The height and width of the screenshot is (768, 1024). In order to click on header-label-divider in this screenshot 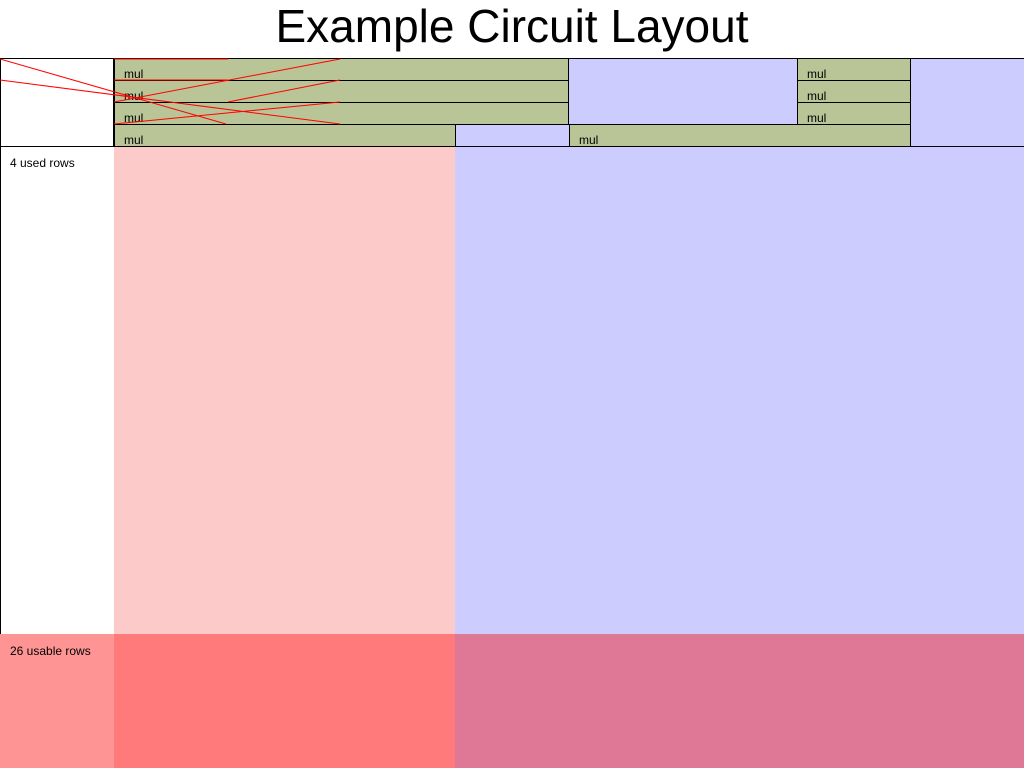, I will do `click(113, 102)`.